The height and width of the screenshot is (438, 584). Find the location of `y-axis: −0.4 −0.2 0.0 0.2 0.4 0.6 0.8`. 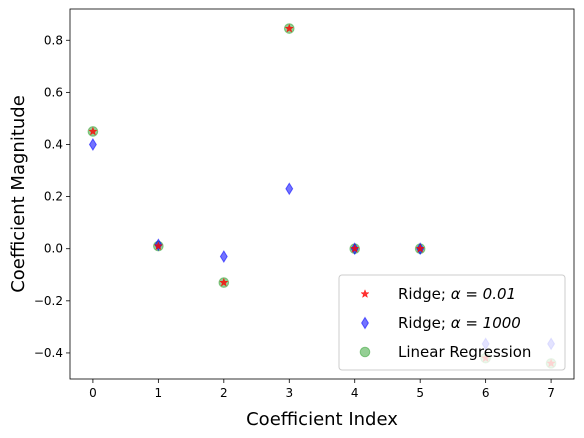

y-axis: −0.4 −0.2 0.0 0.2 0.4 0.6 0.8 is located at coordinates (52, 196).